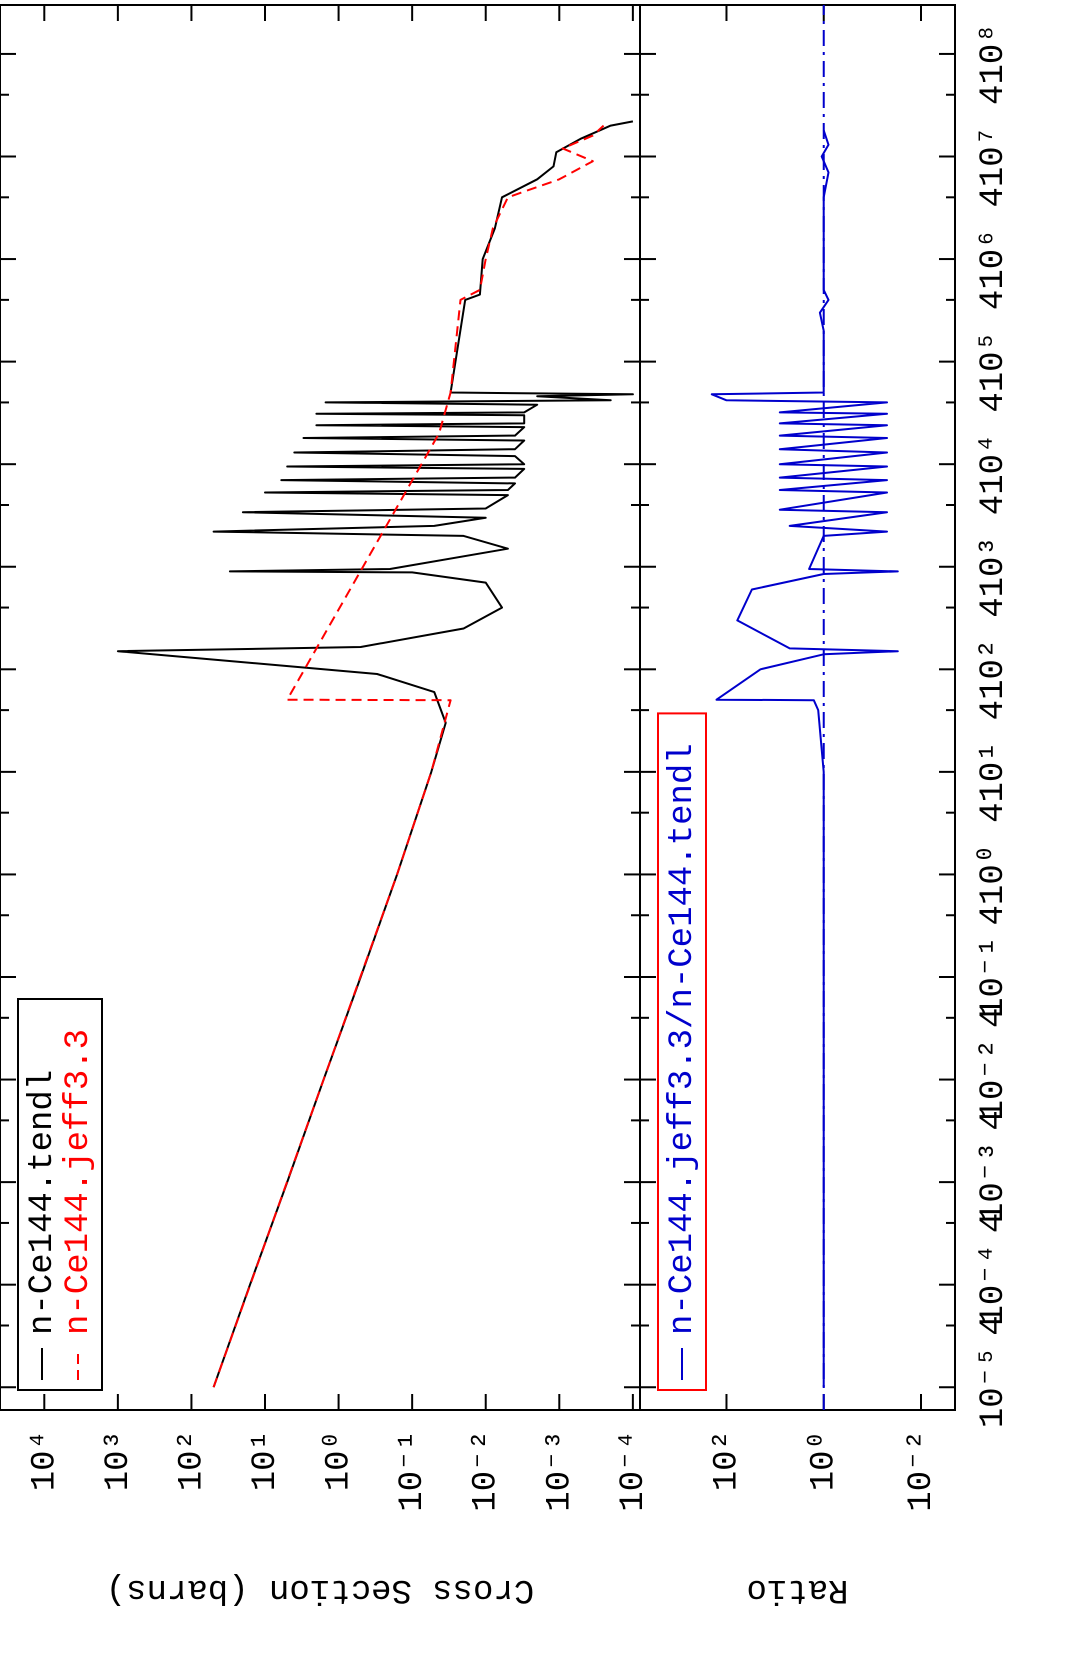  Describe the element at coordinates (45, 1460) in the screenshot. I see `y-tick-label: 10⁴` at that location.